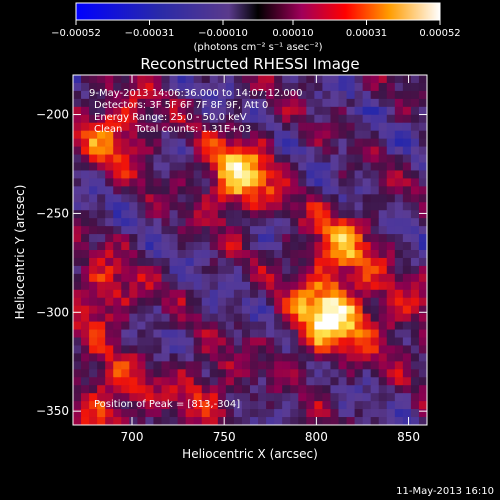 The height and width of the screenshot is (500, 500). I want to click on y-tick-label: −200, so click(52, 115).